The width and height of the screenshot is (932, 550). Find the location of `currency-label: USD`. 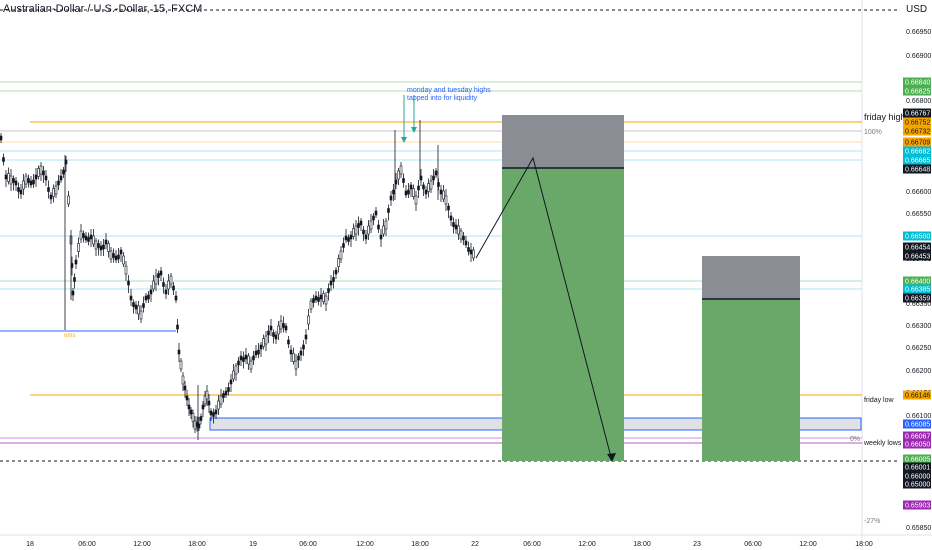

currency-label: USD is located at coordinates (917, 9).